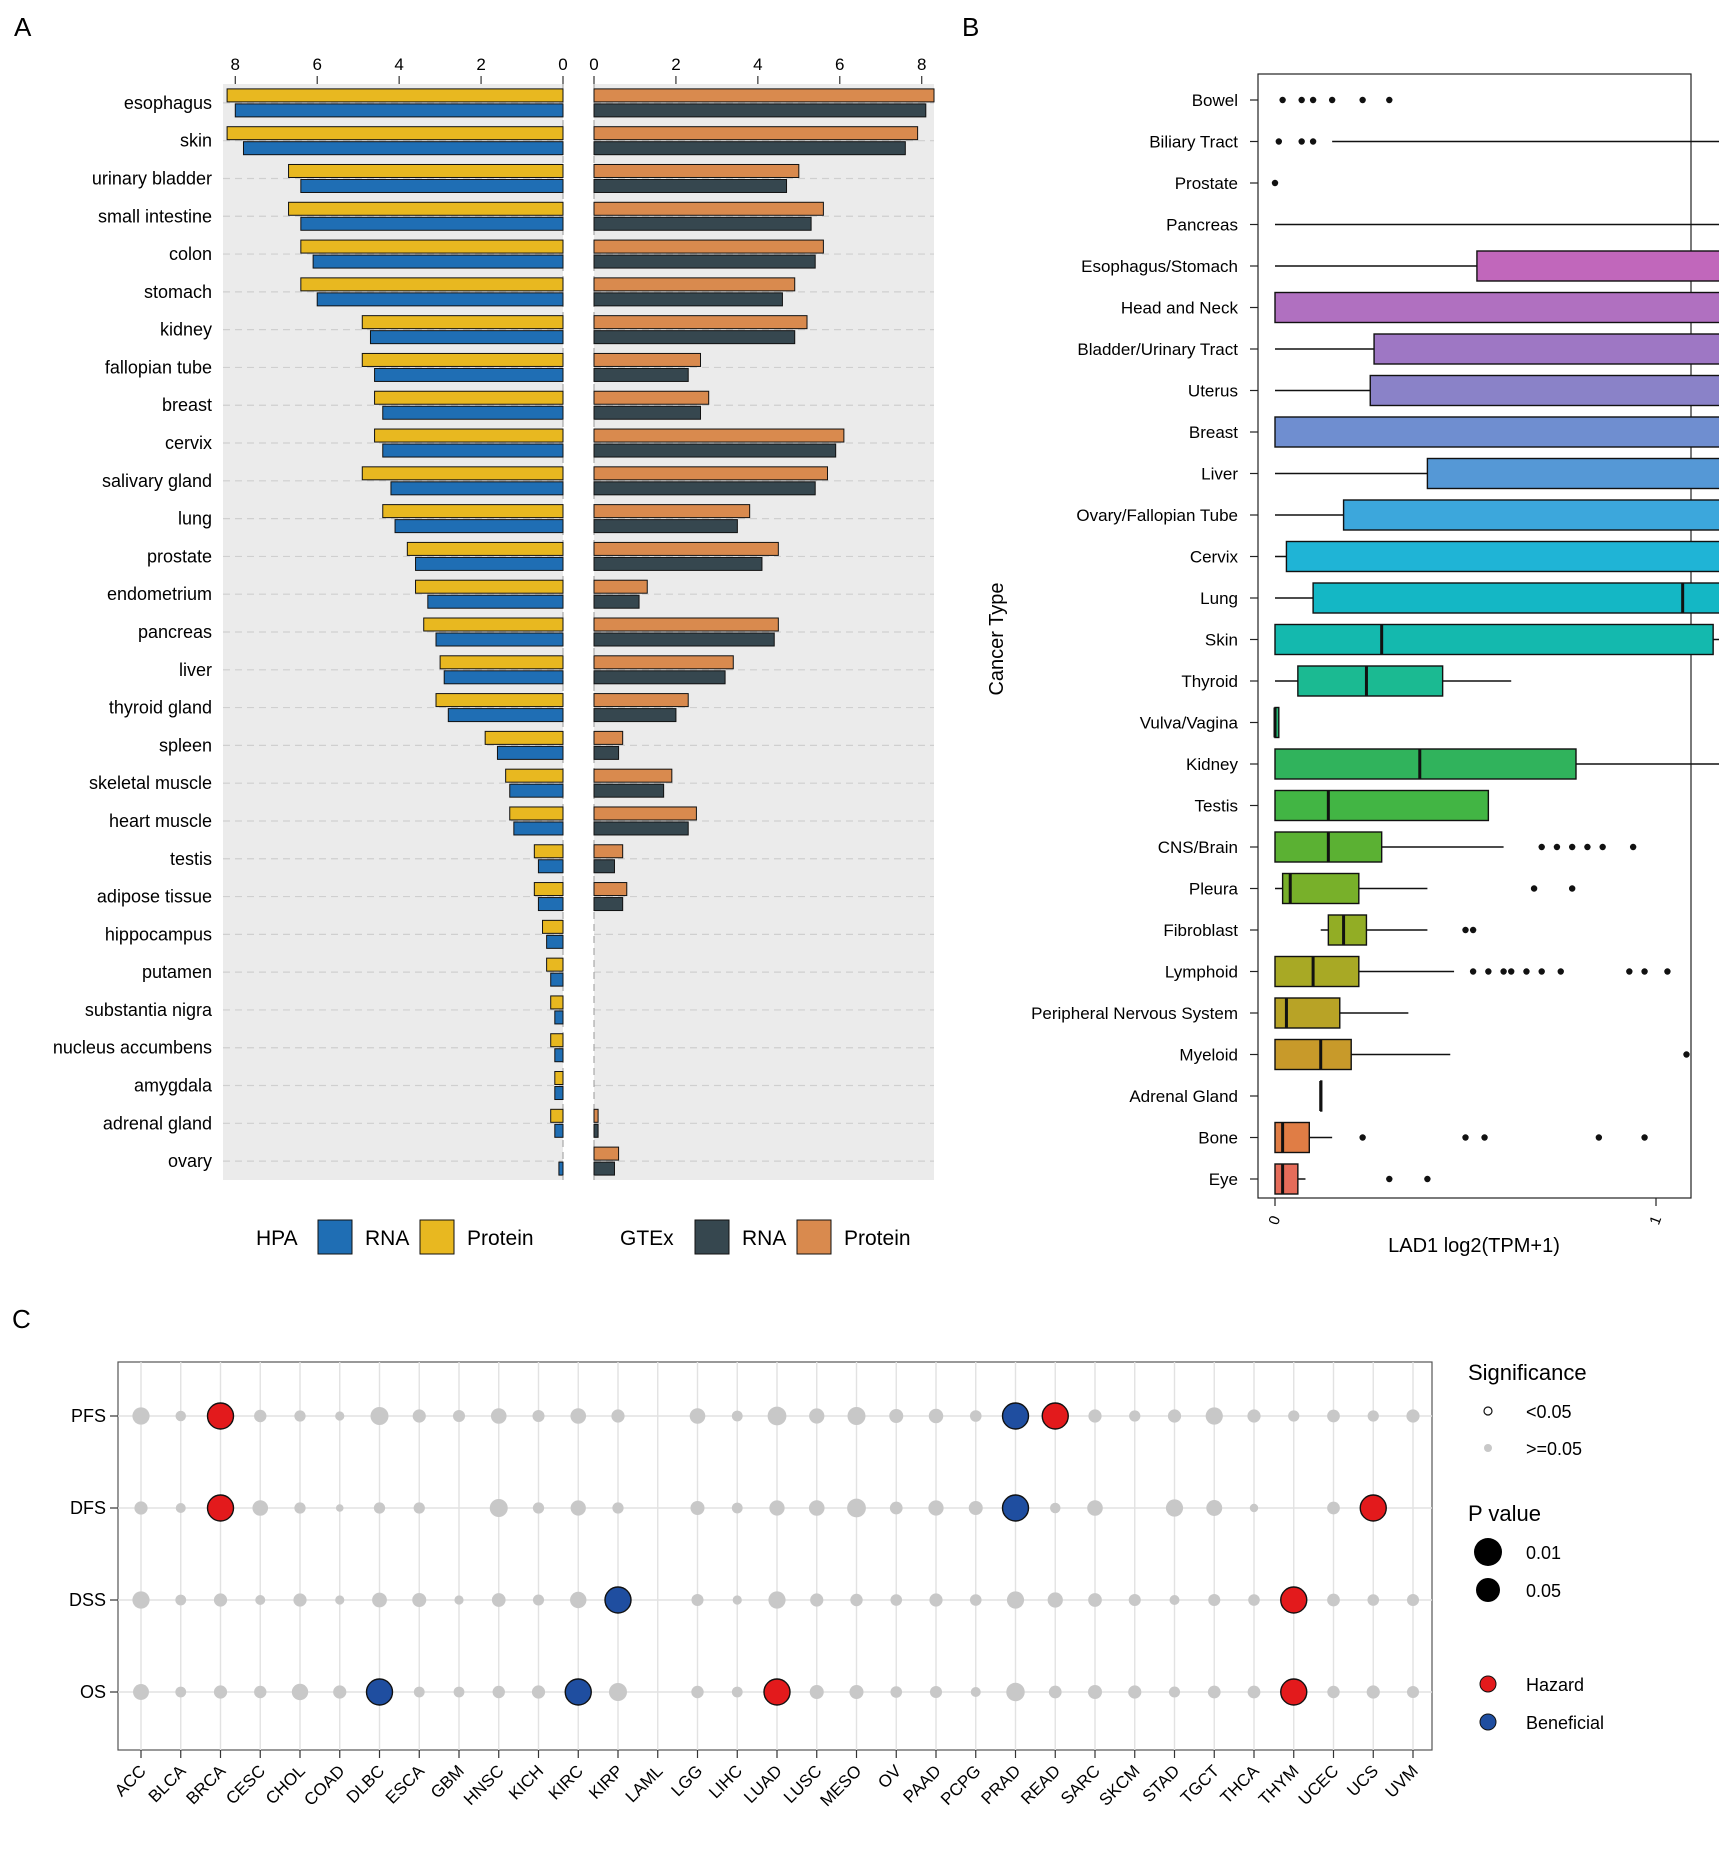  I want to click on beneficial-dot, so click(618, 1600).